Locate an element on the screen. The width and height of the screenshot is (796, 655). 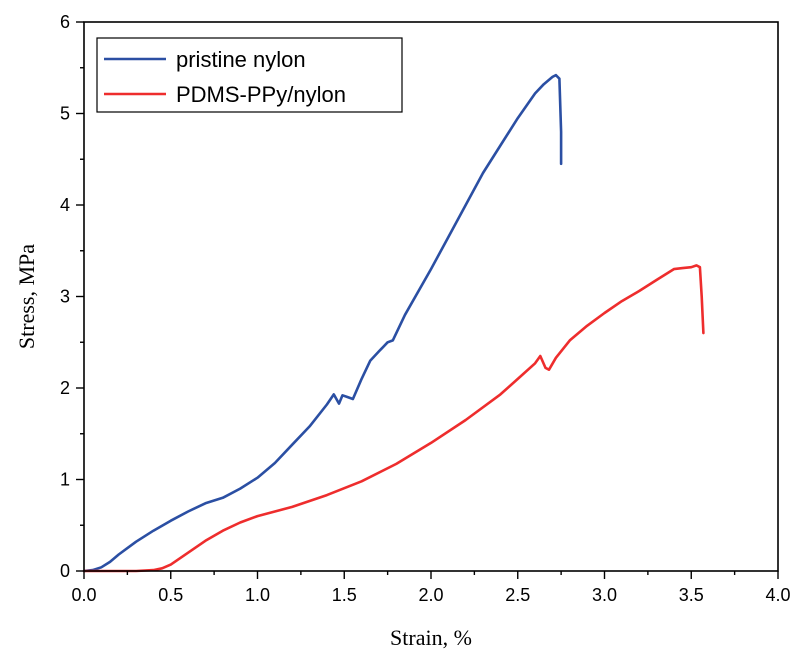
legend-box is located at coordinates (249, 75).